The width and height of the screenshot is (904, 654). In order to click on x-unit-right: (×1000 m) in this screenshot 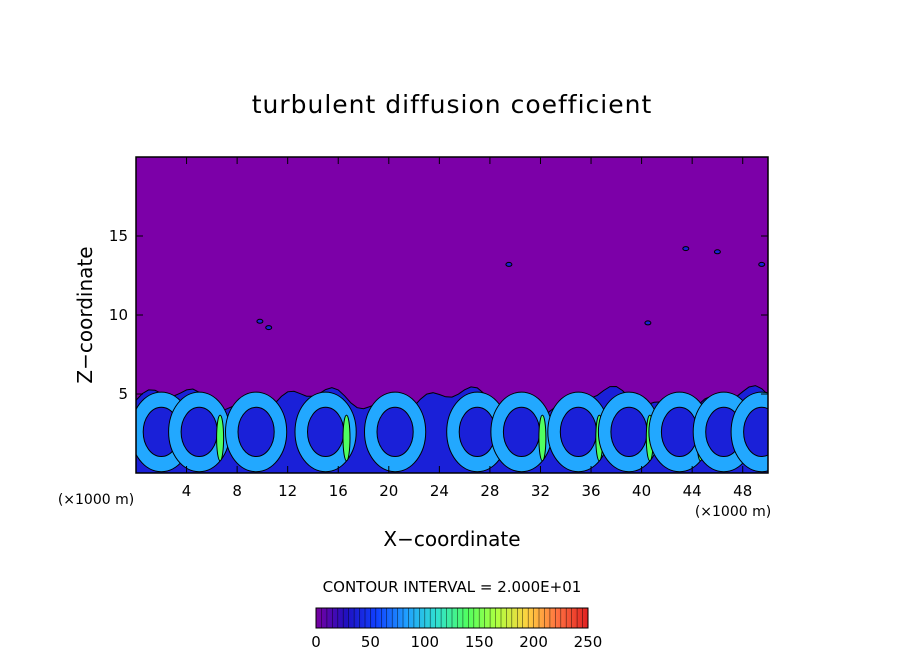, I will do `click(733, 512)`.